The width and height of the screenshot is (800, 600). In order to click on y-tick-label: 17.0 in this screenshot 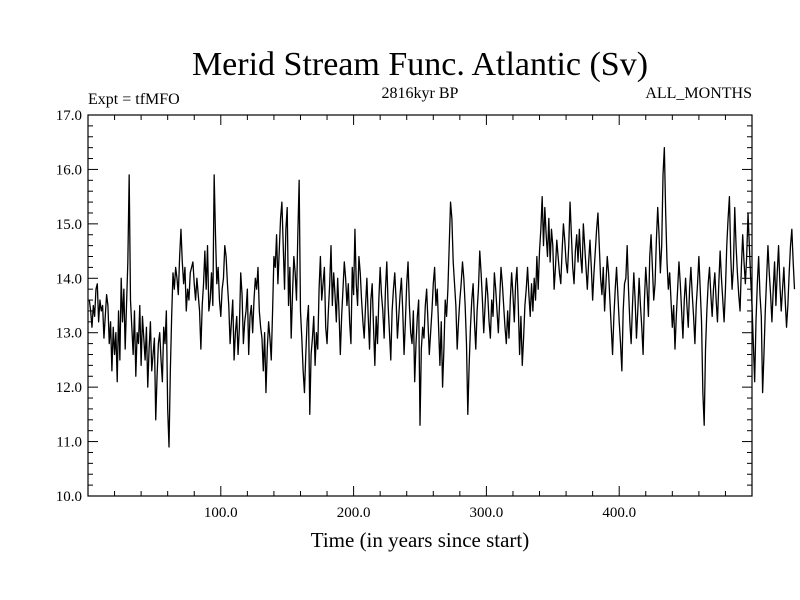, I will do `click(69, 116)`.